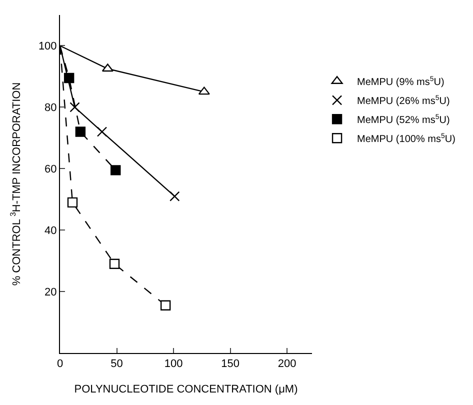 The width and height of the screenshot is (473, 405). What do you see at coordinates (50, 169) in the screenshot?
I see `y-tick-label: 60` at bounding box center [50, 169].